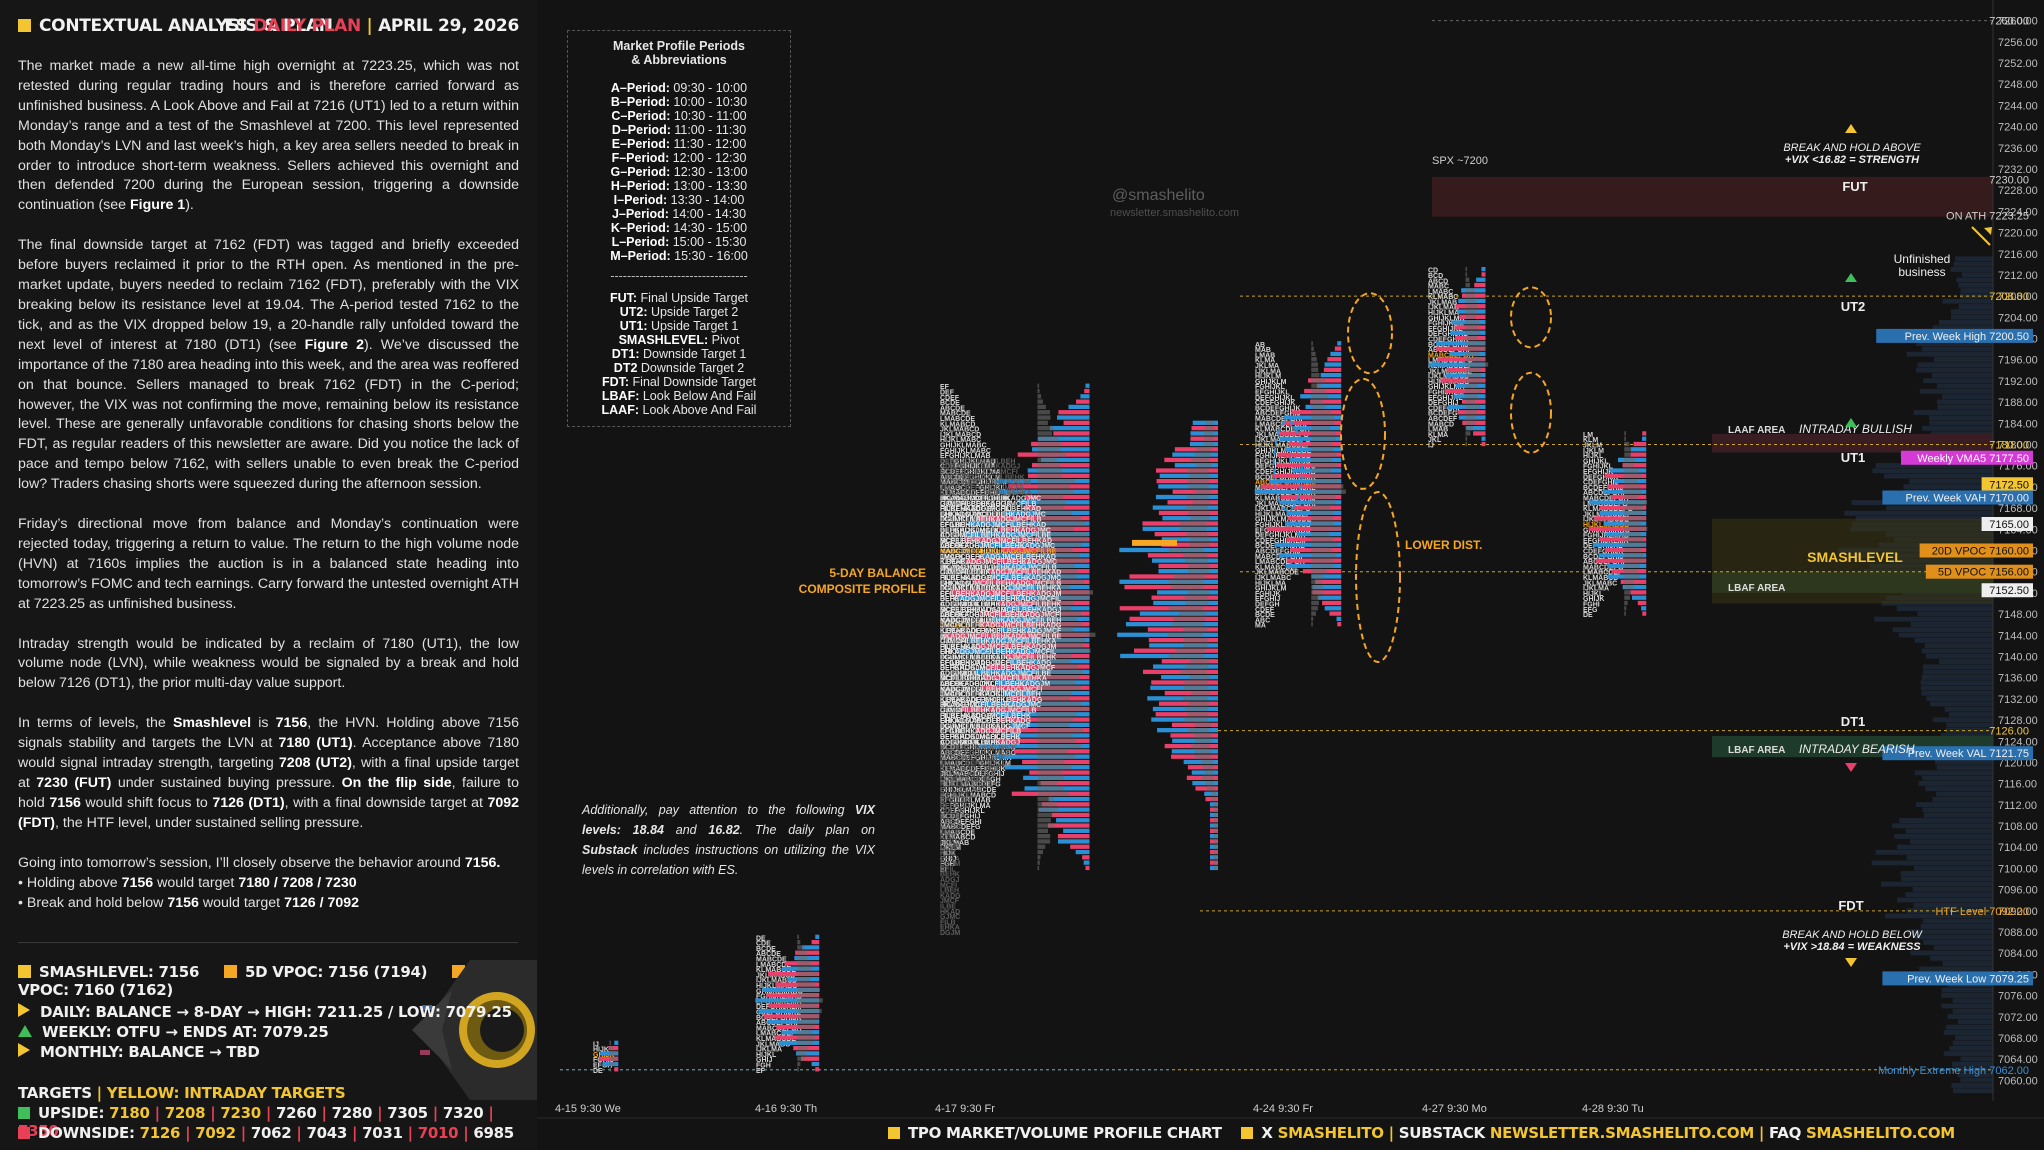 The height and width of the screenshot is (1150, 2044). I want to click on vpoc-marker, so click(1154, 542).